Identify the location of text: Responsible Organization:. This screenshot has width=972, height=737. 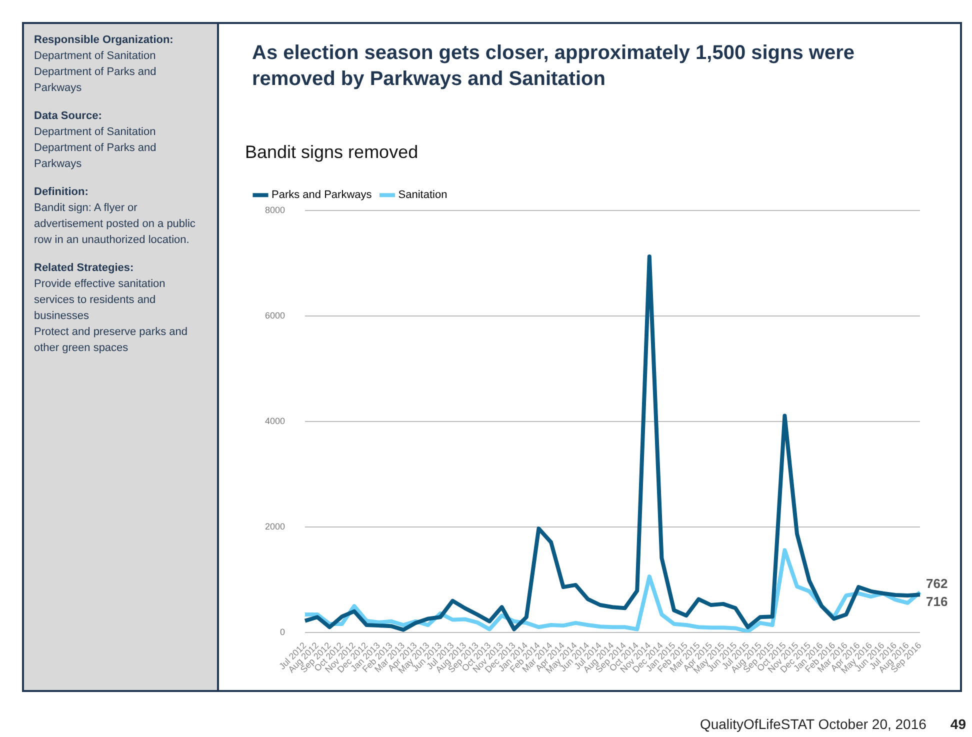
(104, 40).